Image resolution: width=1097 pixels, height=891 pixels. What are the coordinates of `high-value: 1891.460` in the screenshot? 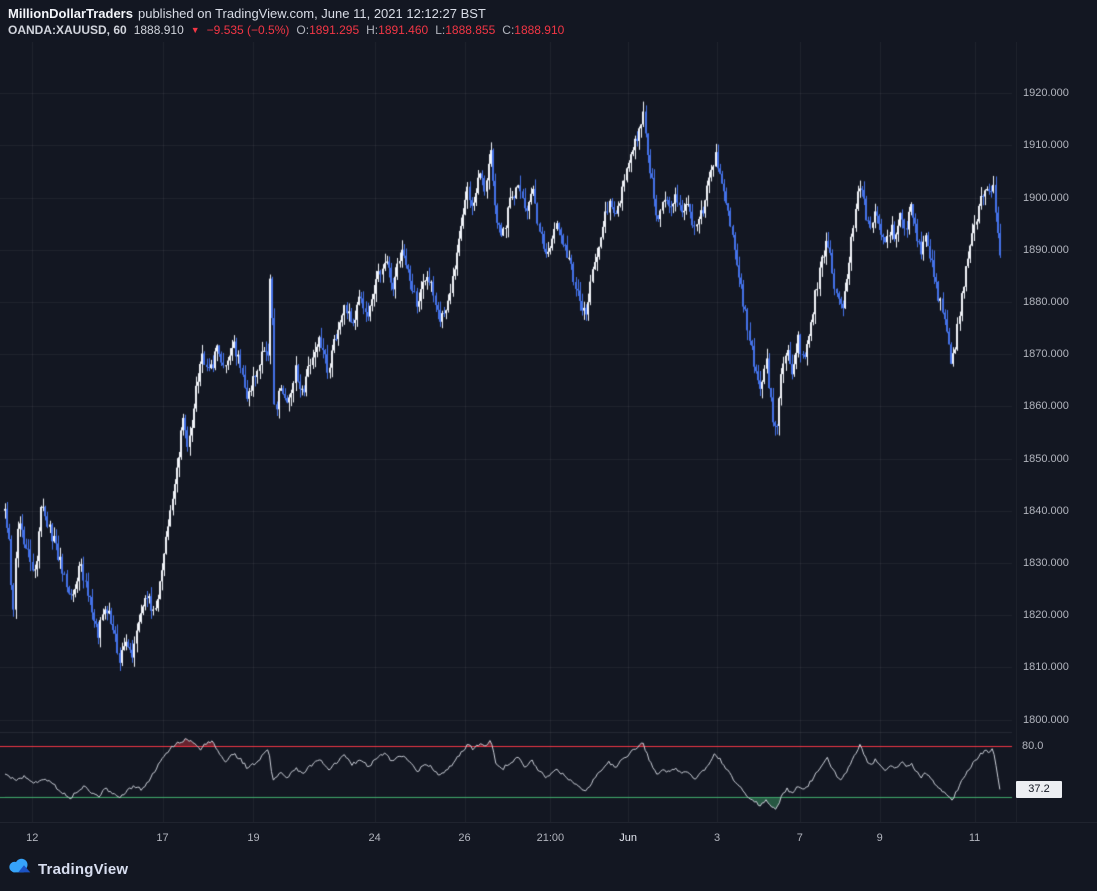 It's located at (403, 30).